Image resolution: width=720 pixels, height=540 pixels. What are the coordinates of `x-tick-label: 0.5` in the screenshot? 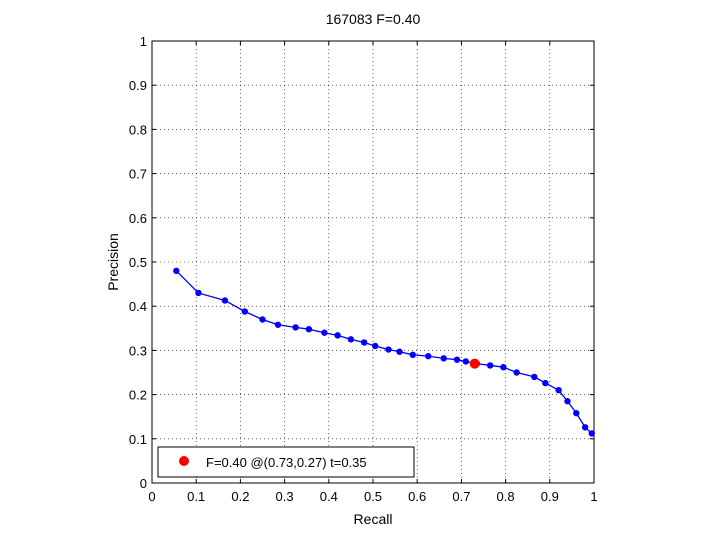 It's located at (373, 496).